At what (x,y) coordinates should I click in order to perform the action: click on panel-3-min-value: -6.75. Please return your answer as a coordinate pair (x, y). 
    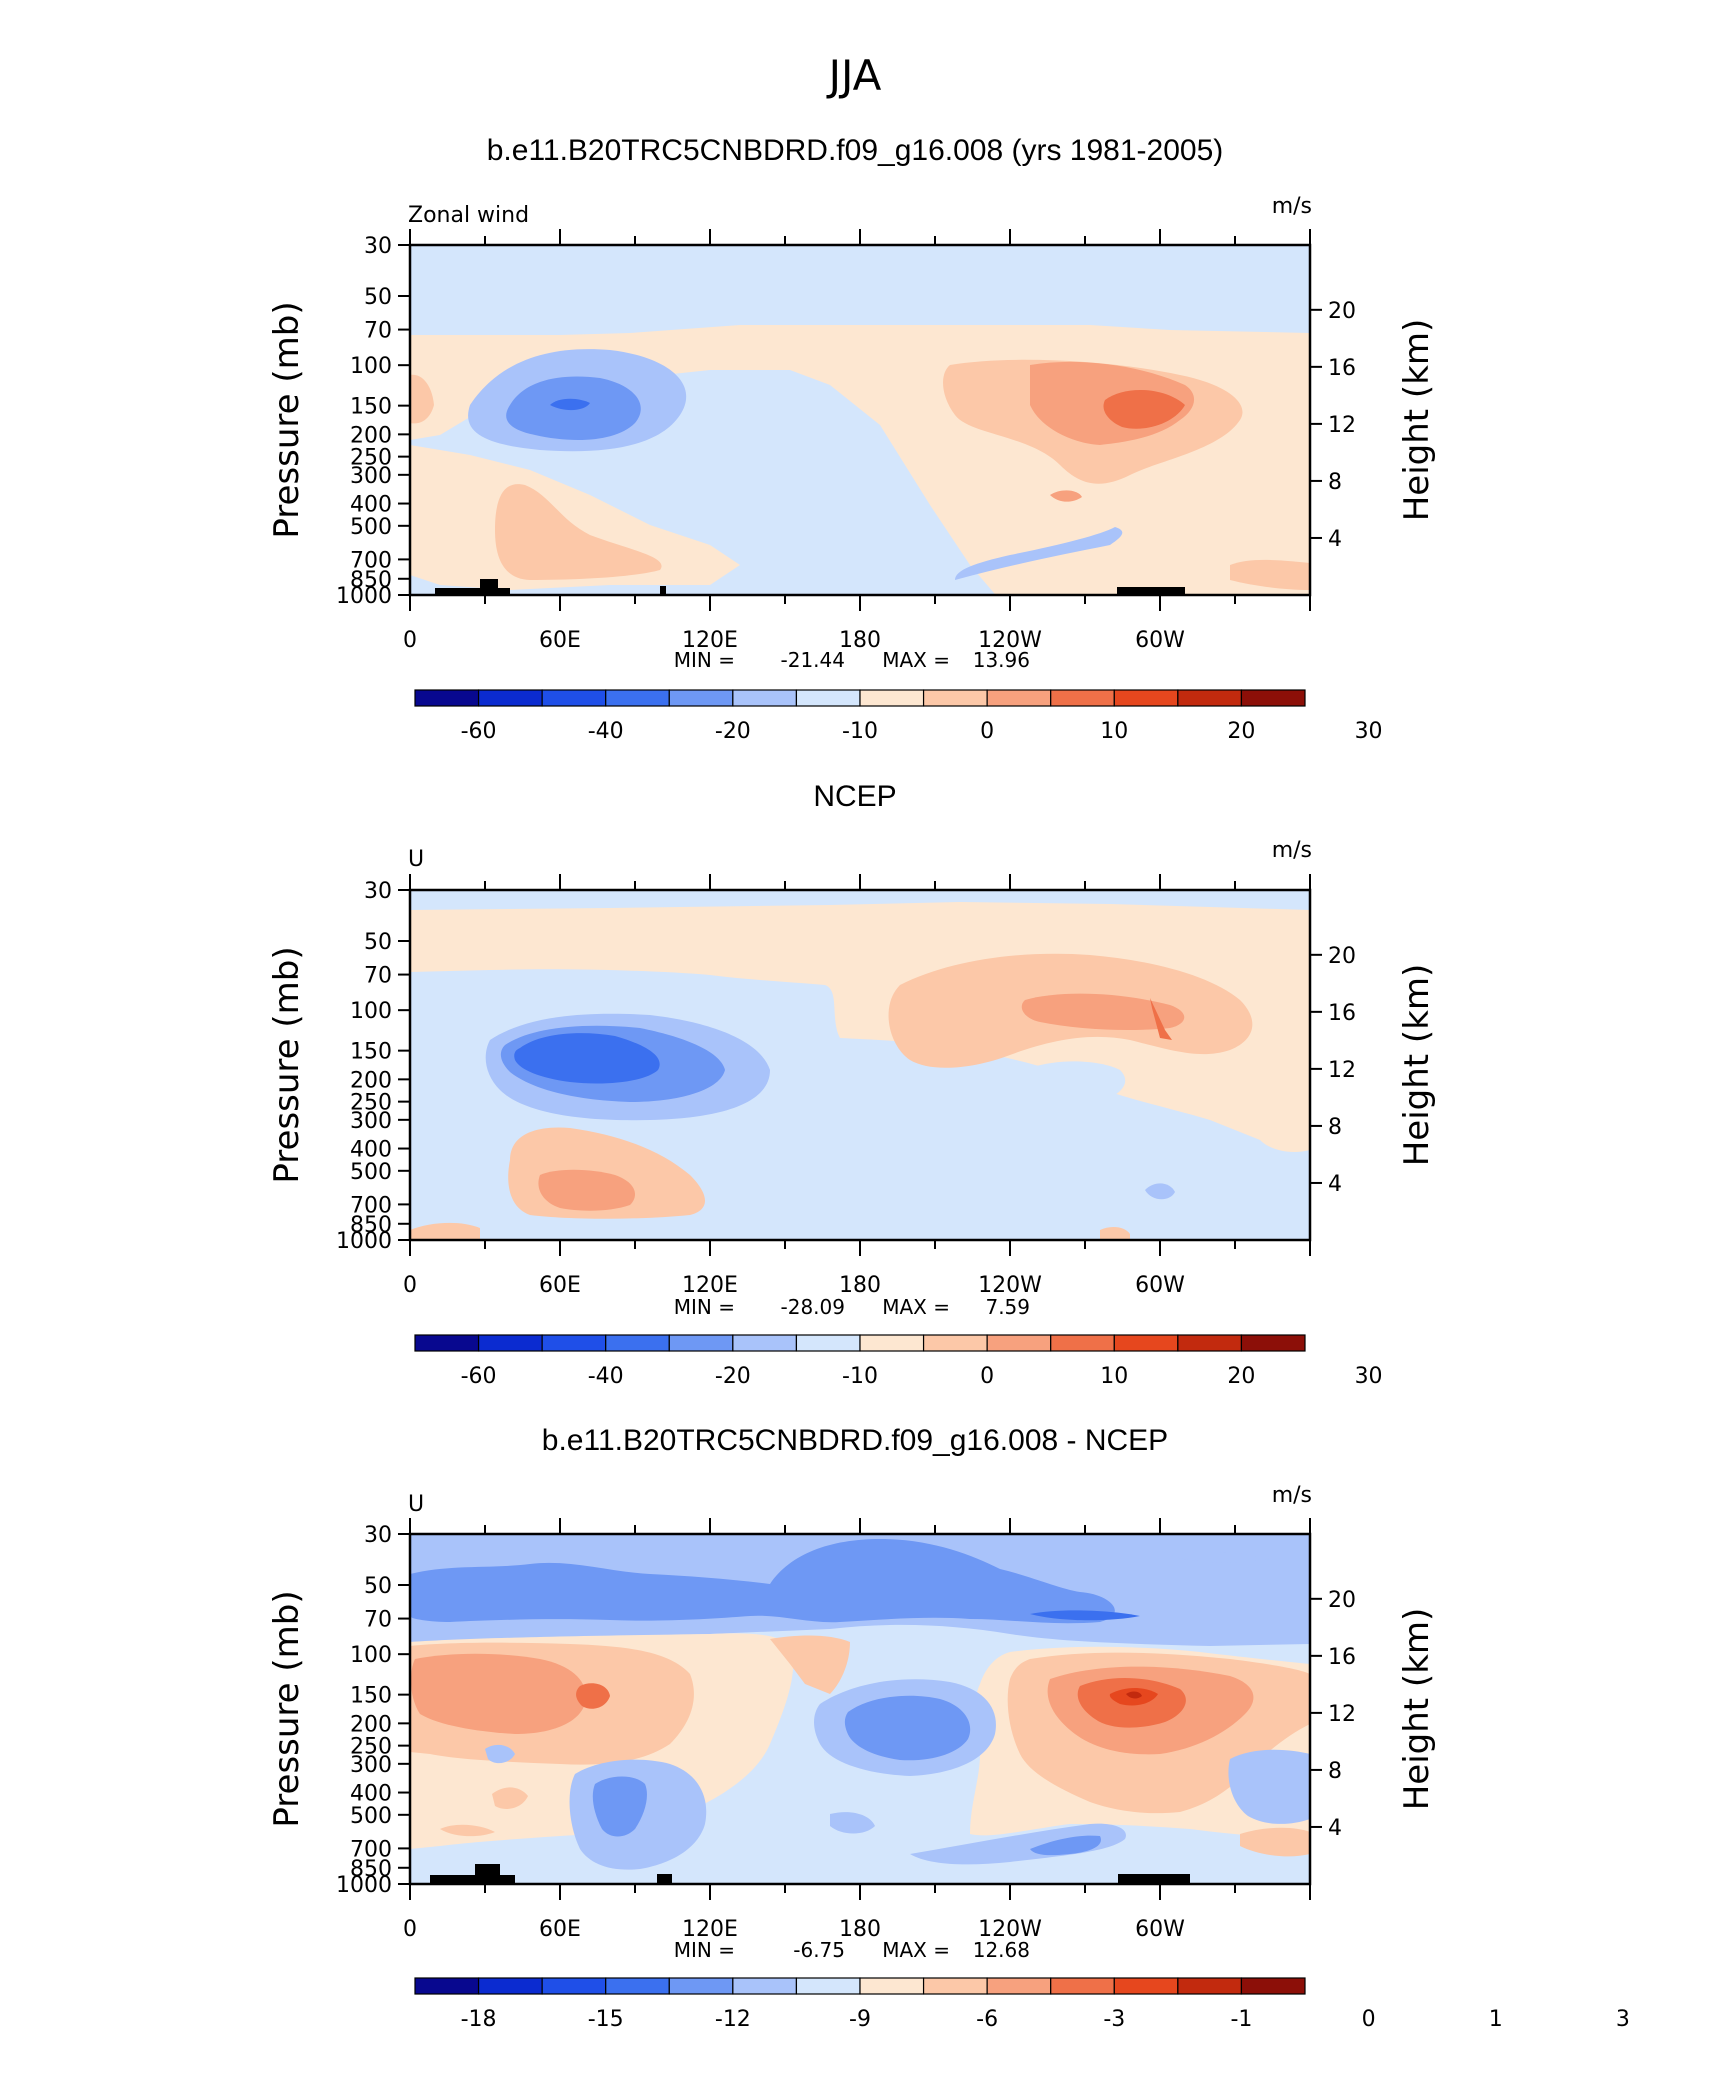
    Looking at the image, I should click on (819, 1950).